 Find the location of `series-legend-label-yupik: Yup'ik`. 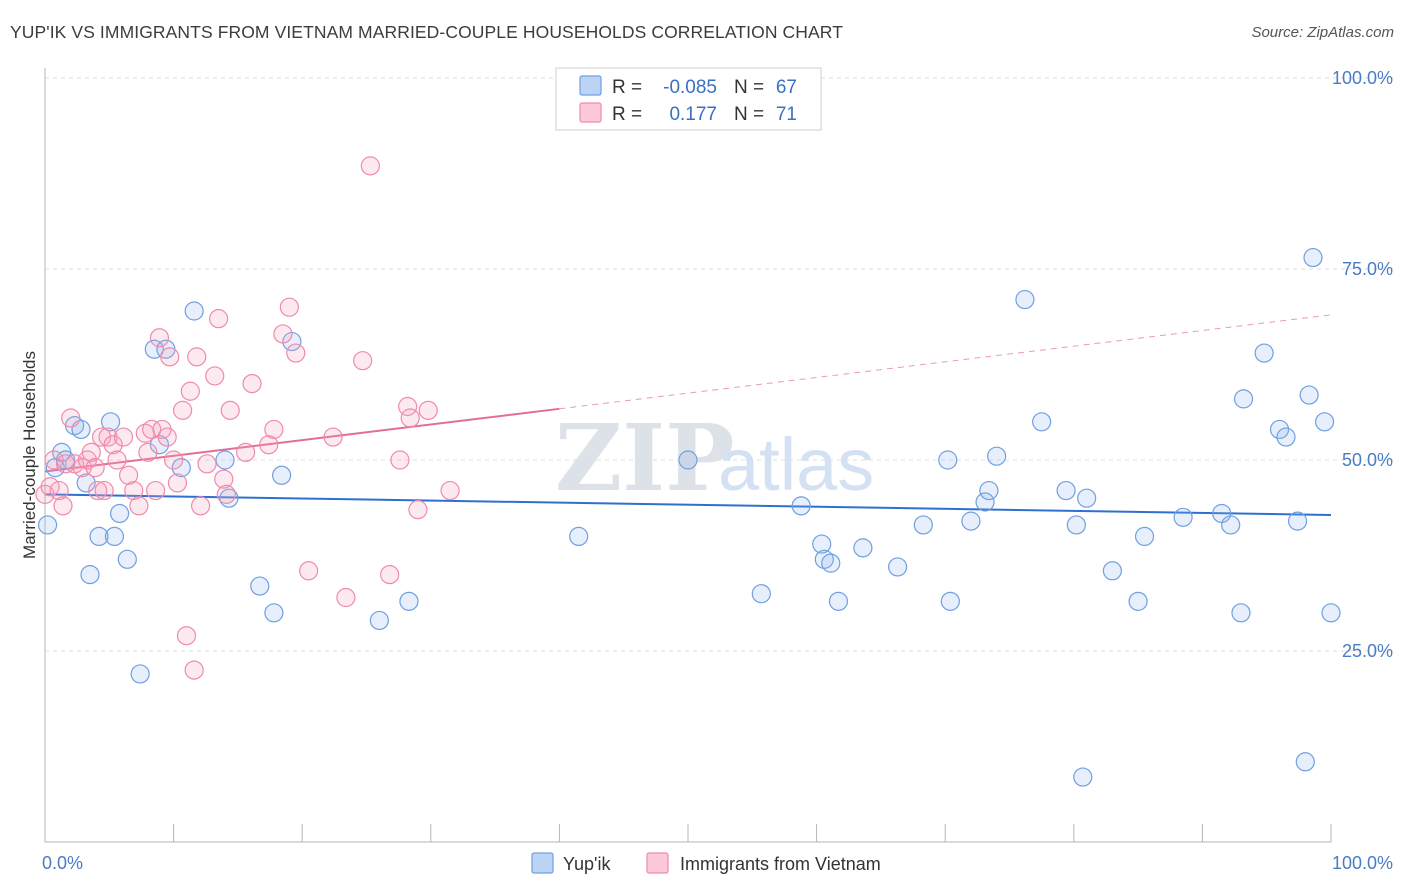

series-legend-label-yupik: Yup'ik is located at coordinates (587, 864).